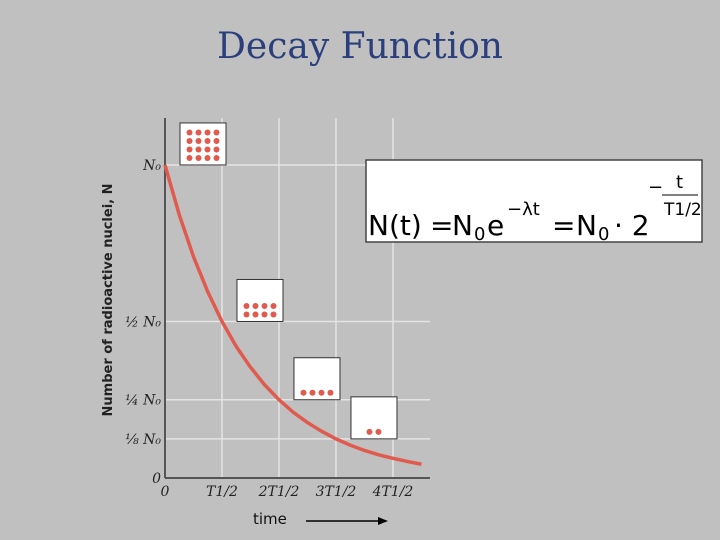 The height and width of the screenshot is (540, 720). What do you see at coordinates (143, 401) in the screenshot?
I see `y-tick-label: ¼ N₀` at bounding box center [143, 401].